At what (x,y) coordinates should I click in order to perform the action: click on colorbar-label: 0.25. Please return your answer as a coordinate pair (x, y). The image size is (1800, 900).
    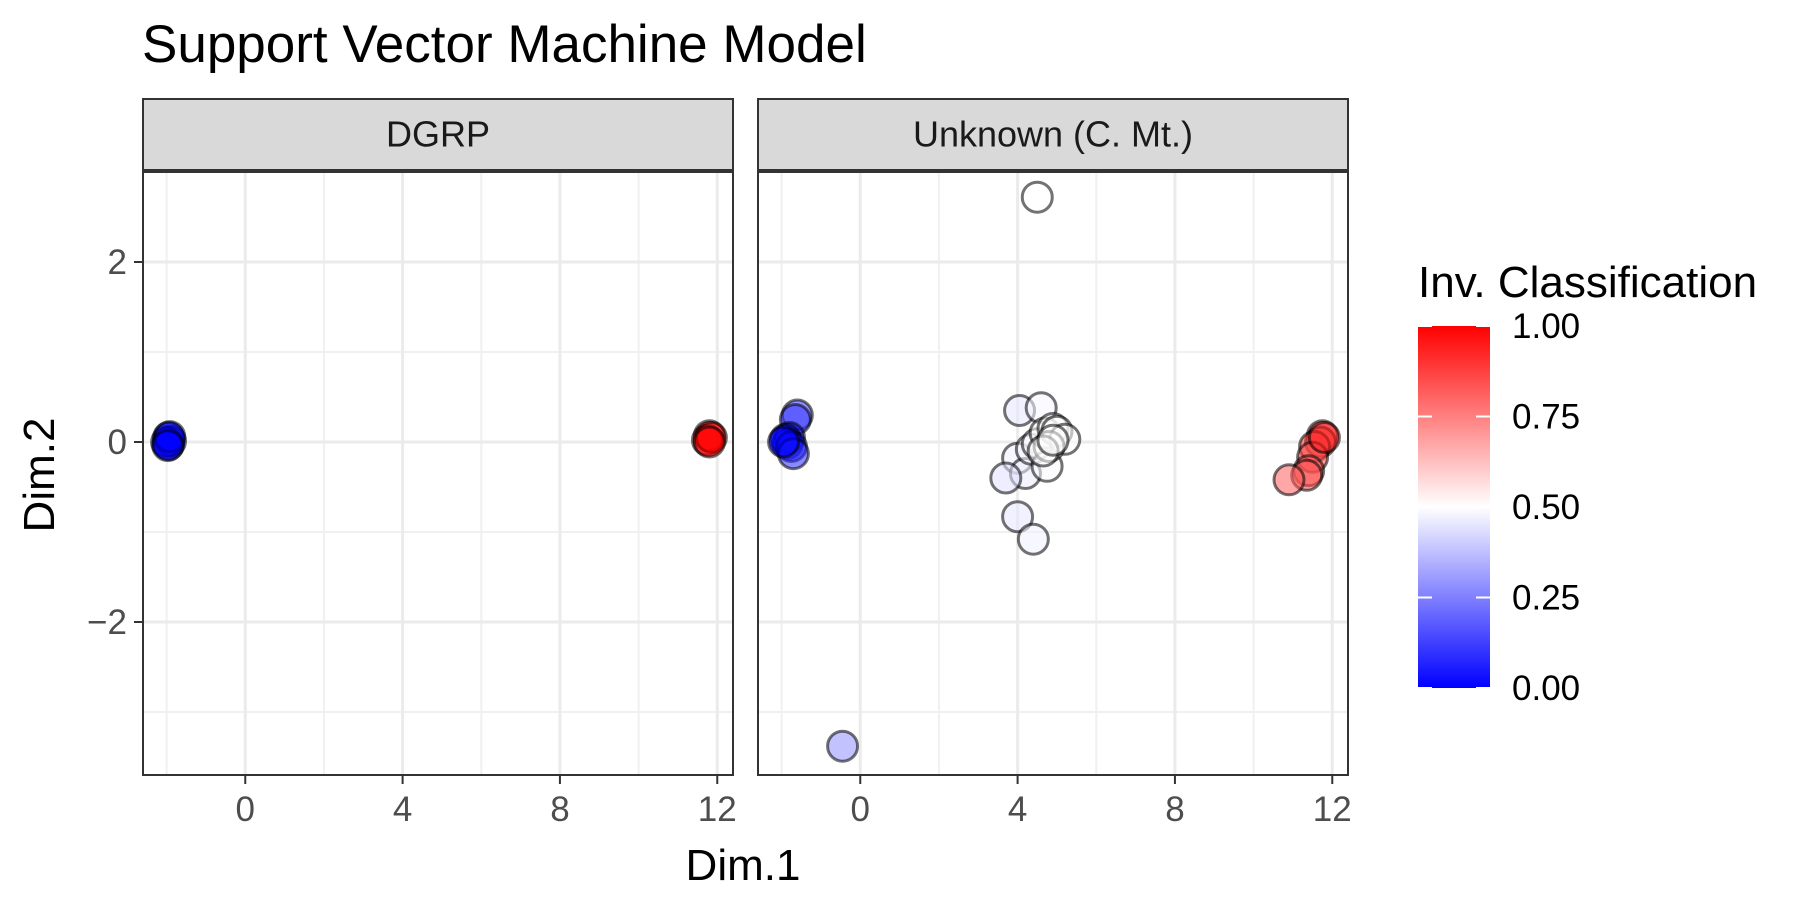
    Looking at the image, I should click on (1546, 598).